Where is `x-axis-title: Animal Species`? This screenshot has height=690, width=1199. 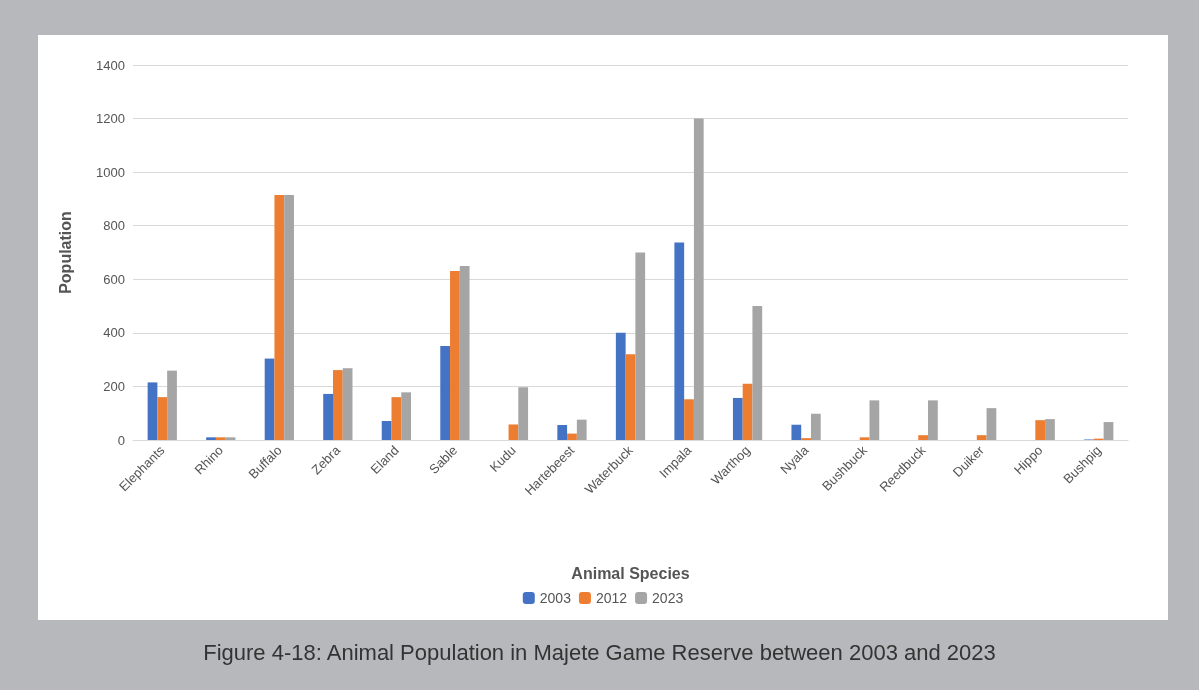 x-axis-title: Animal Species is located at coordinates (630, 573).